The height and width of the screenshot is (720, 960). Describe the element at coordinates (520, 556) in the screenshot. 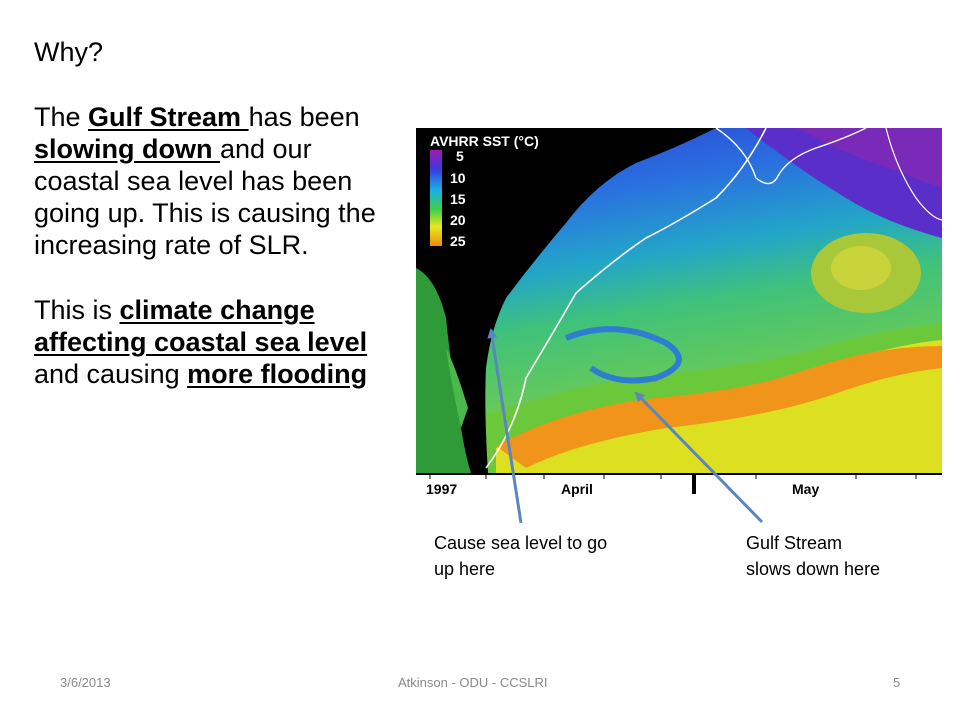

I see `caption-sea-level: Cause sea level to go up here` at that location.